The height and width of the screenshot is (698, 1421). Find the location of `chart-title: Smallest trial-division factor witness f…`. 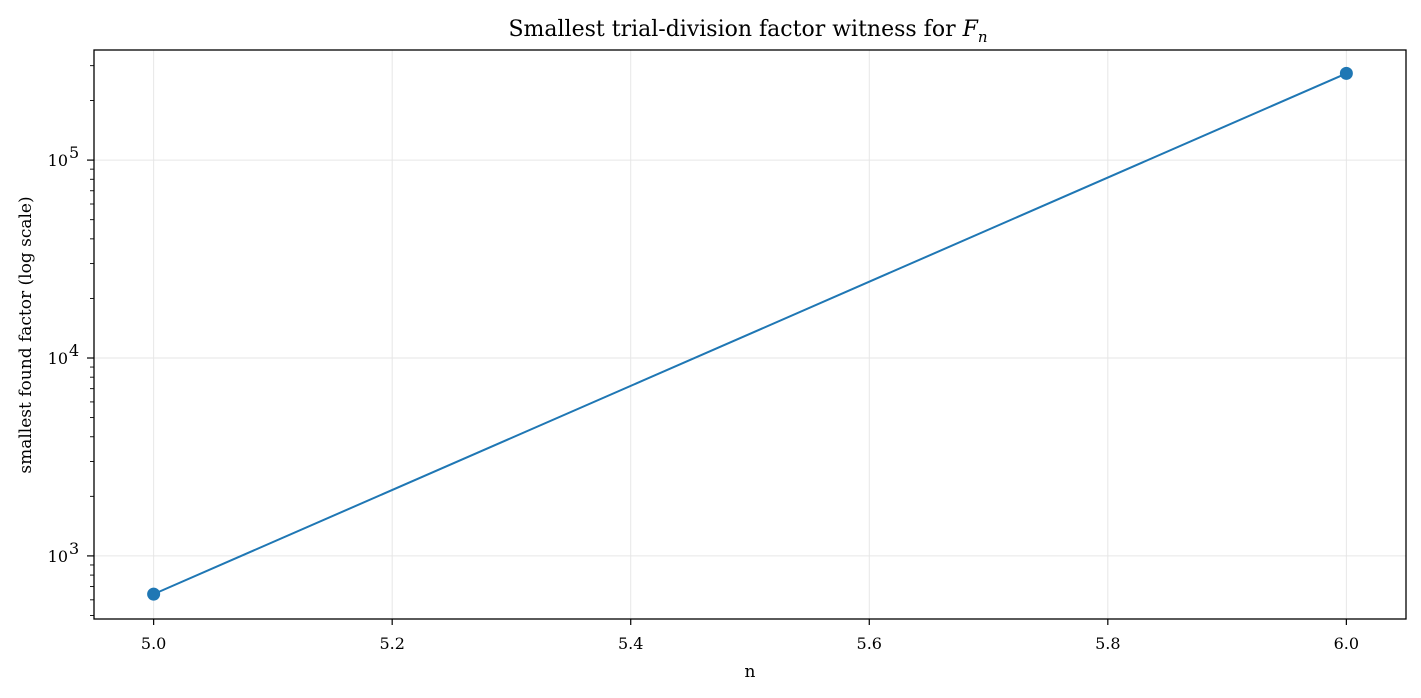

chart-title: Smallest trial-division factor witness f… is located at coordinates (747, 31).